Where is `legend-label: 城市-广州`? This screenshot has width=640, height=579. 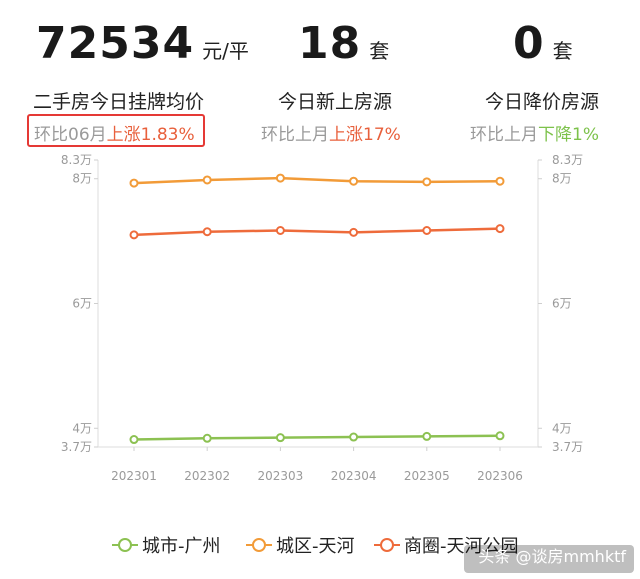
legend-label: 城市-广州 is located at coordinates (181, 546).